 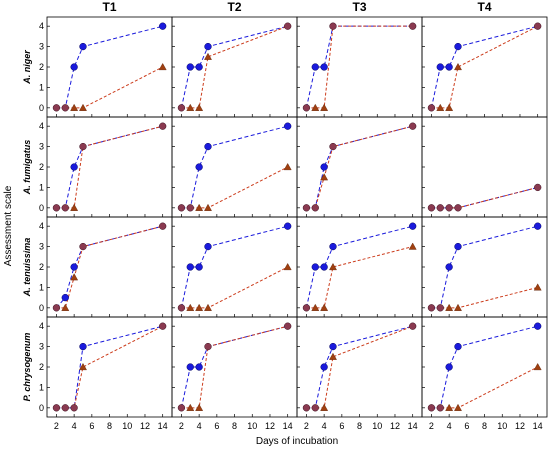 What do you see at coordinates (298, 426) in the screenshot?
I see `x-tick-labels: 2 4 6 8 10 12 14 2 4 6 8 10 12 14 2 4 6 8 10 12 14 2 4 6 8 10 12 14` at bounding box center [298, 426].